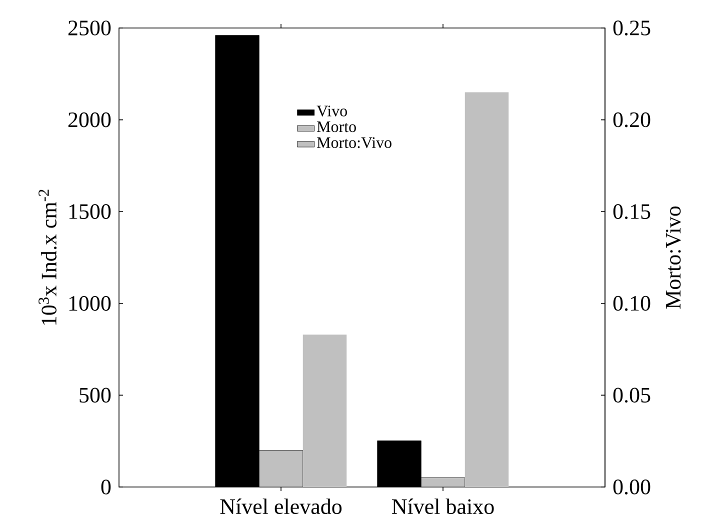 Image resolution: width=709 pixels, height=523 pixels. I want to click on y2-tick-label: 0.25, so click(631, 28).